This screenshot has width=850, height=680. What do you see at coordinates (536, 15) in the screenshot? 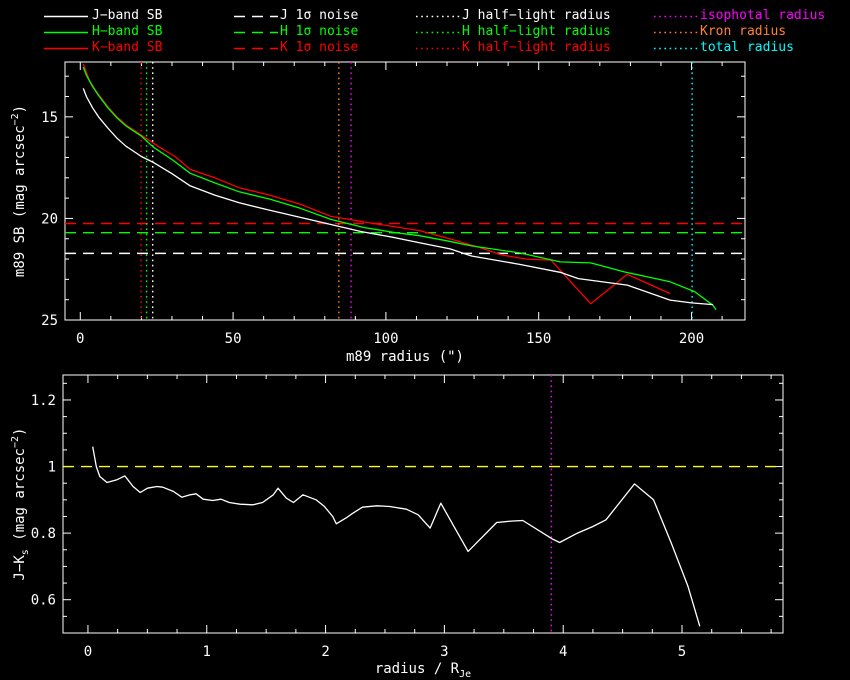
I see `legend-item-label: J half−light radius` at bounding box center [536, 15].